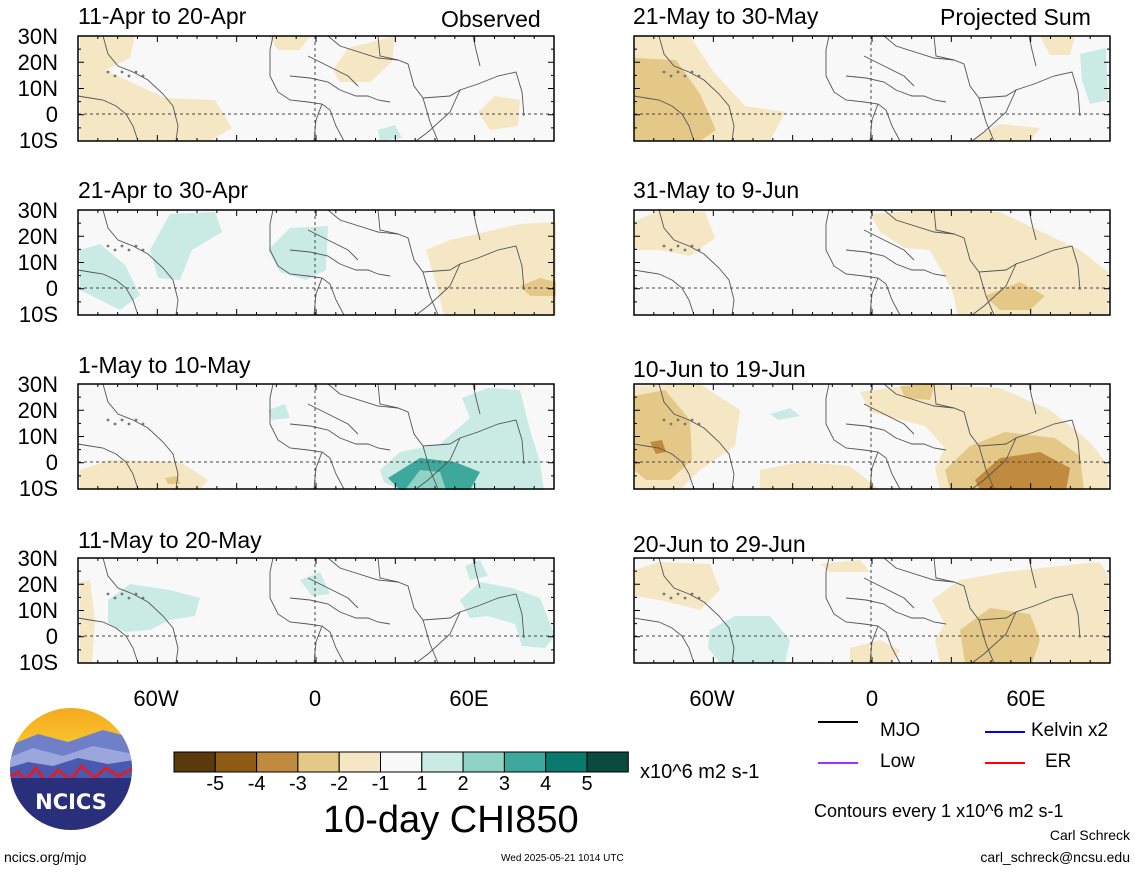 This screenshot has height=872, width=1135. What do you see at coordinates (380, 784) in the screenshot?
I see `colorbar-tick-label: -1` at bounding box center [380, 784].